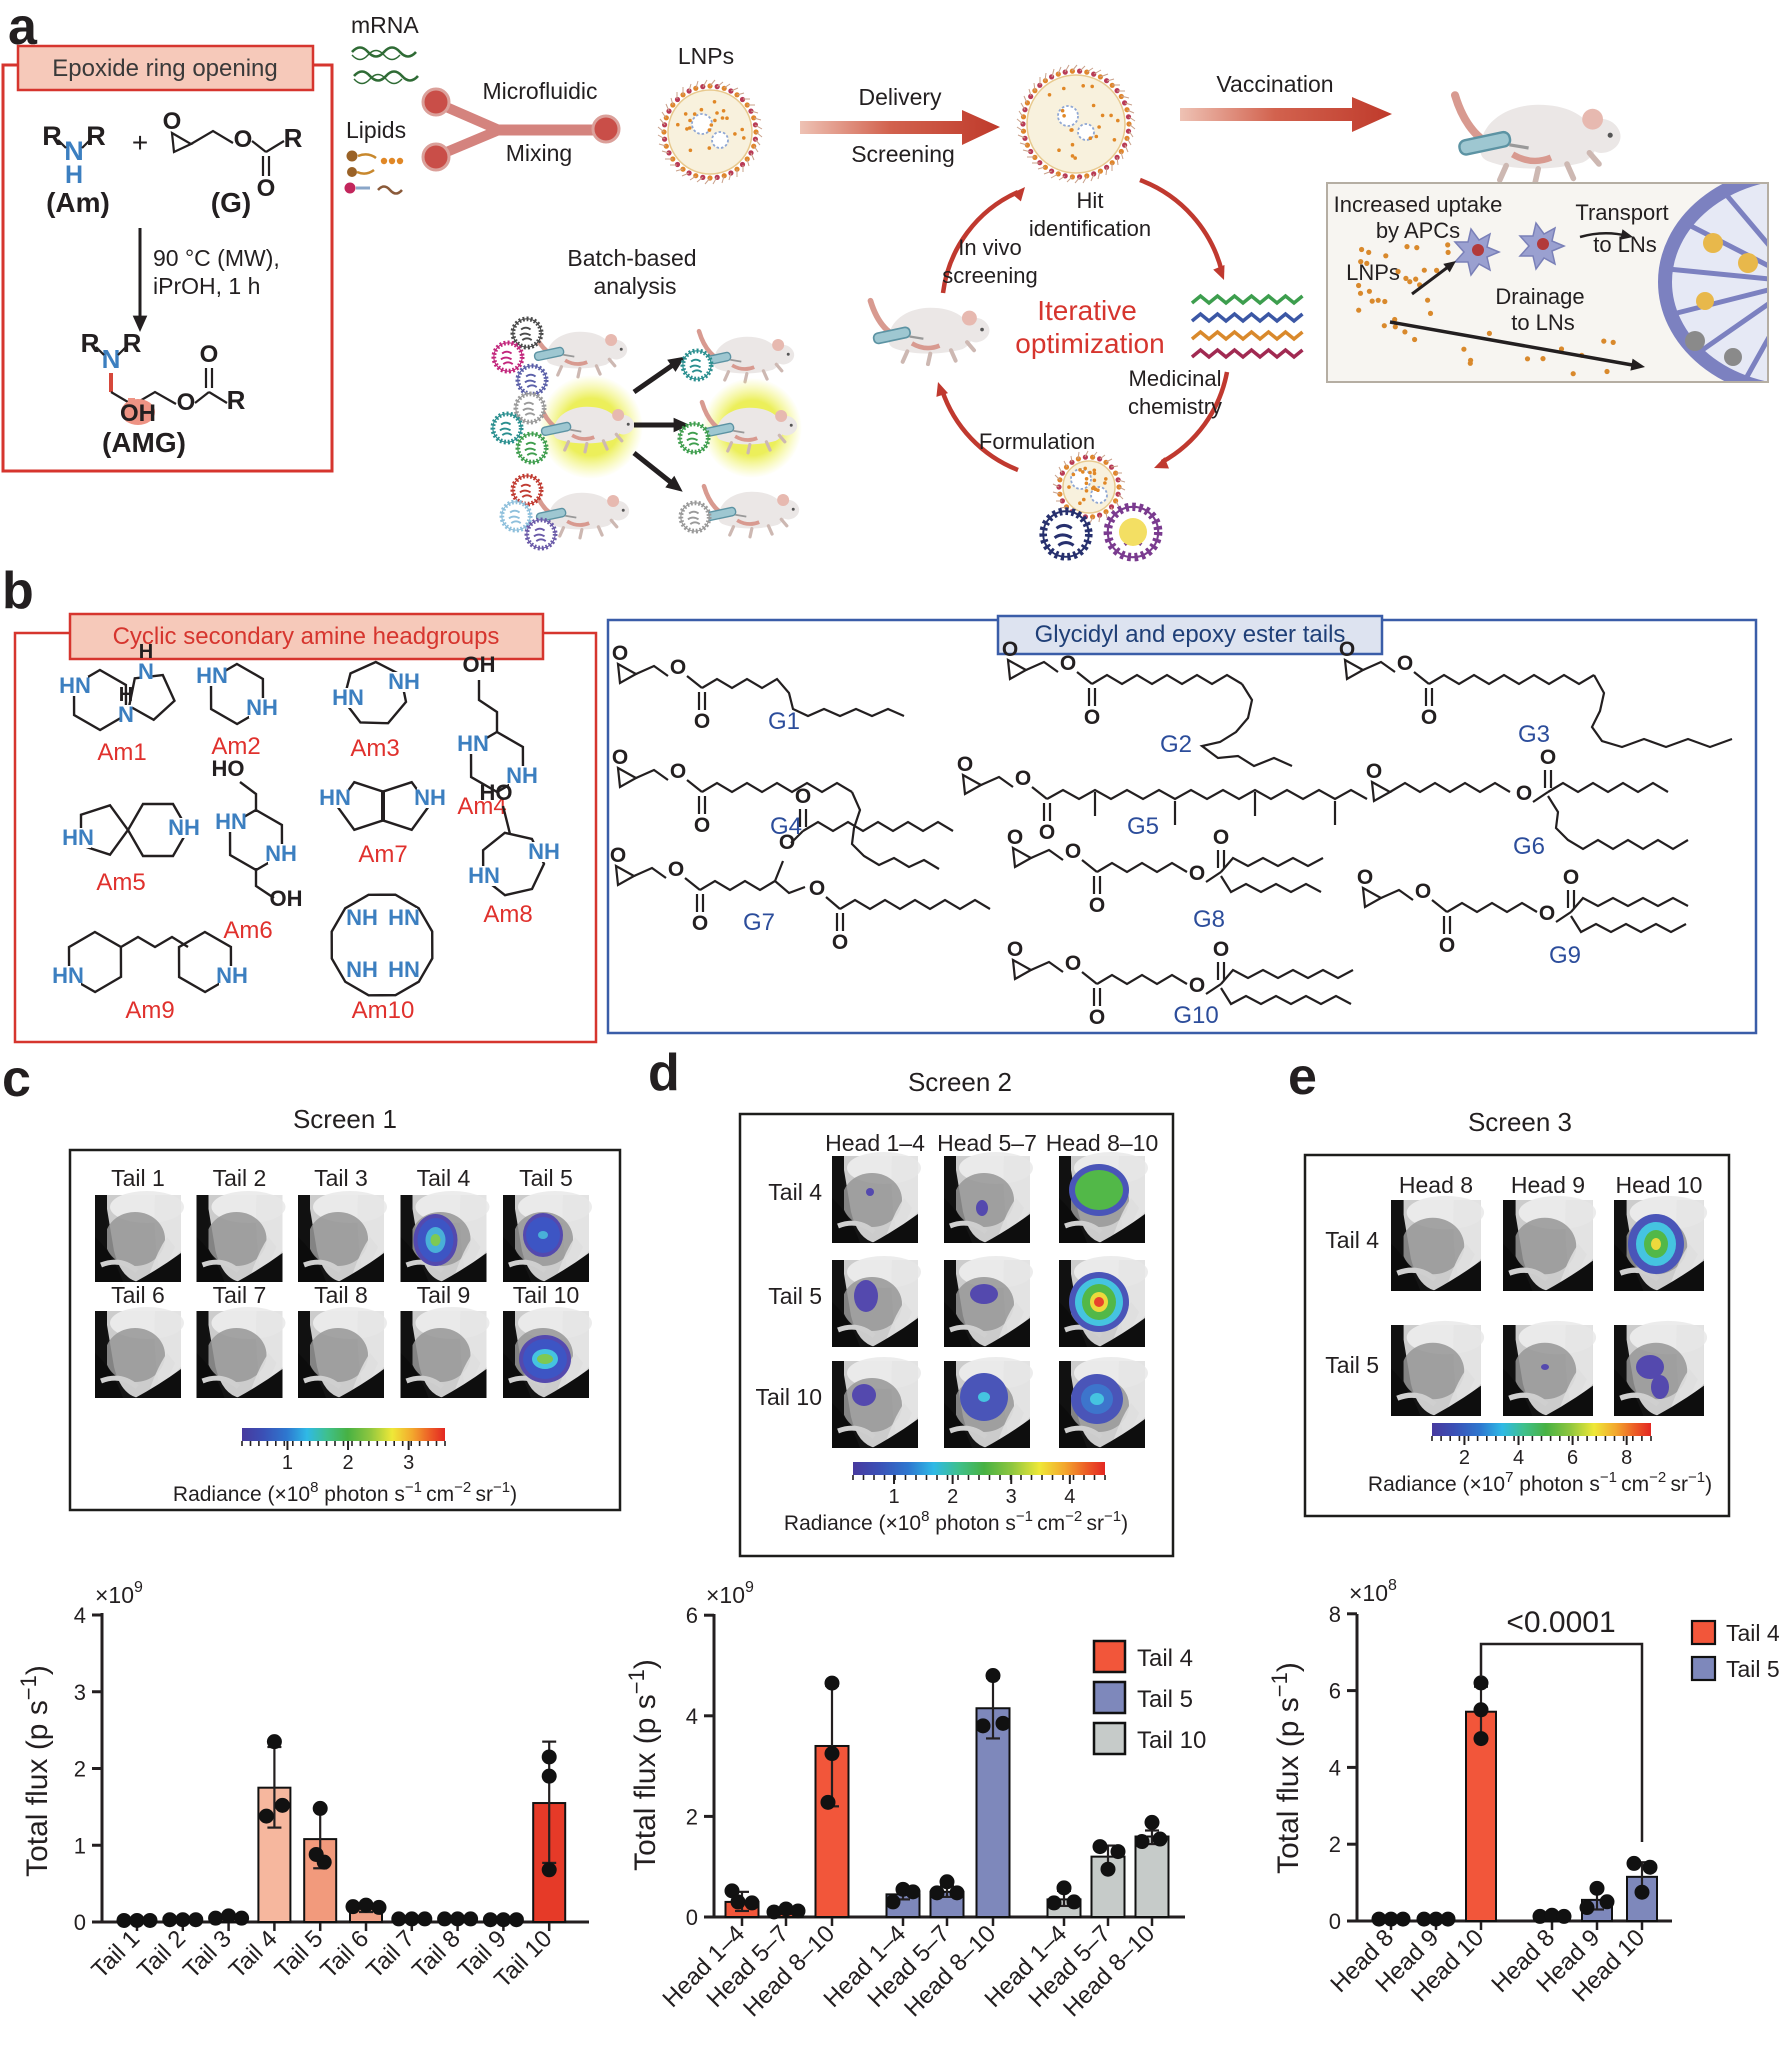 The width and height of the screenshot is (1782, 2059). Describe the element at coordinates (1418, 204) in the screenshot. I see `svg-text: Increased uptake` at that location.